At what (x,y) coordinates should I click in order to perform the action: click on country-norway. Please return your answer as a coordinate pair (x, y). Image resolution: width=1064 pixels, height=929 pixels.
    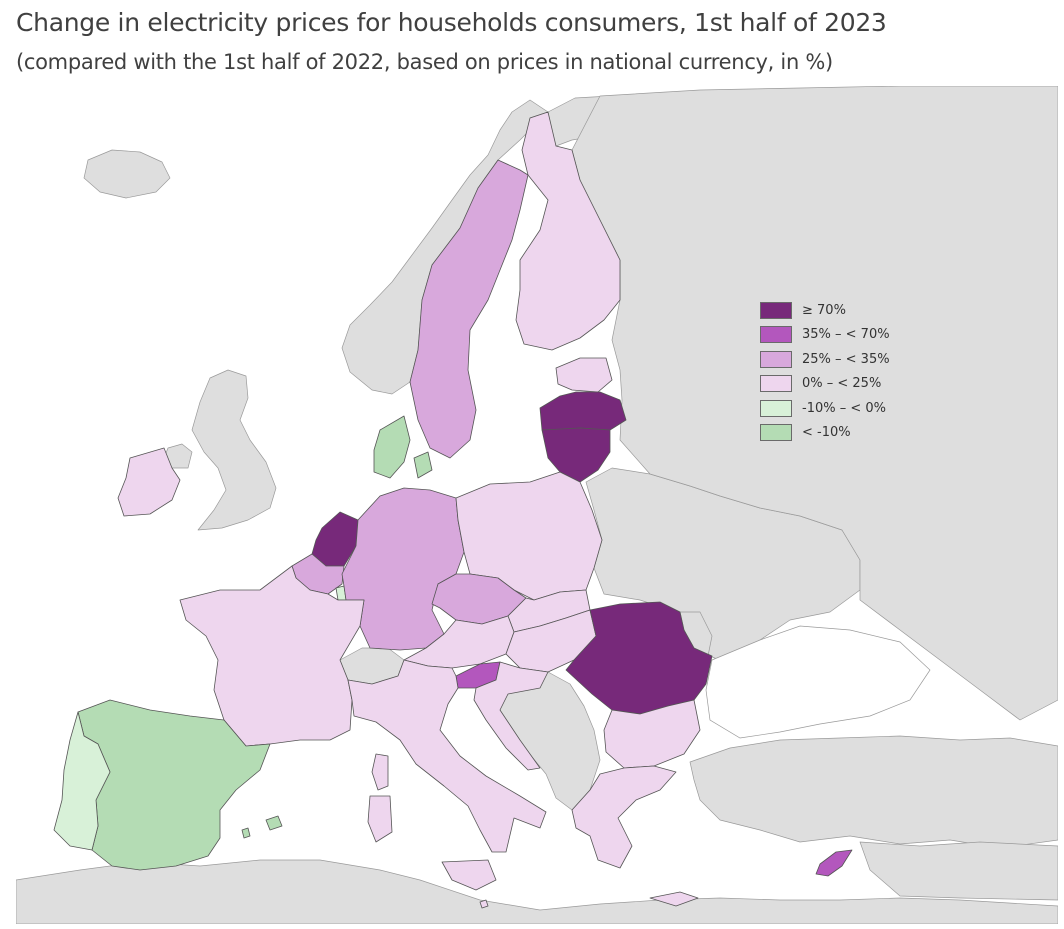
    Looking at the image, I should click on (445, 247).